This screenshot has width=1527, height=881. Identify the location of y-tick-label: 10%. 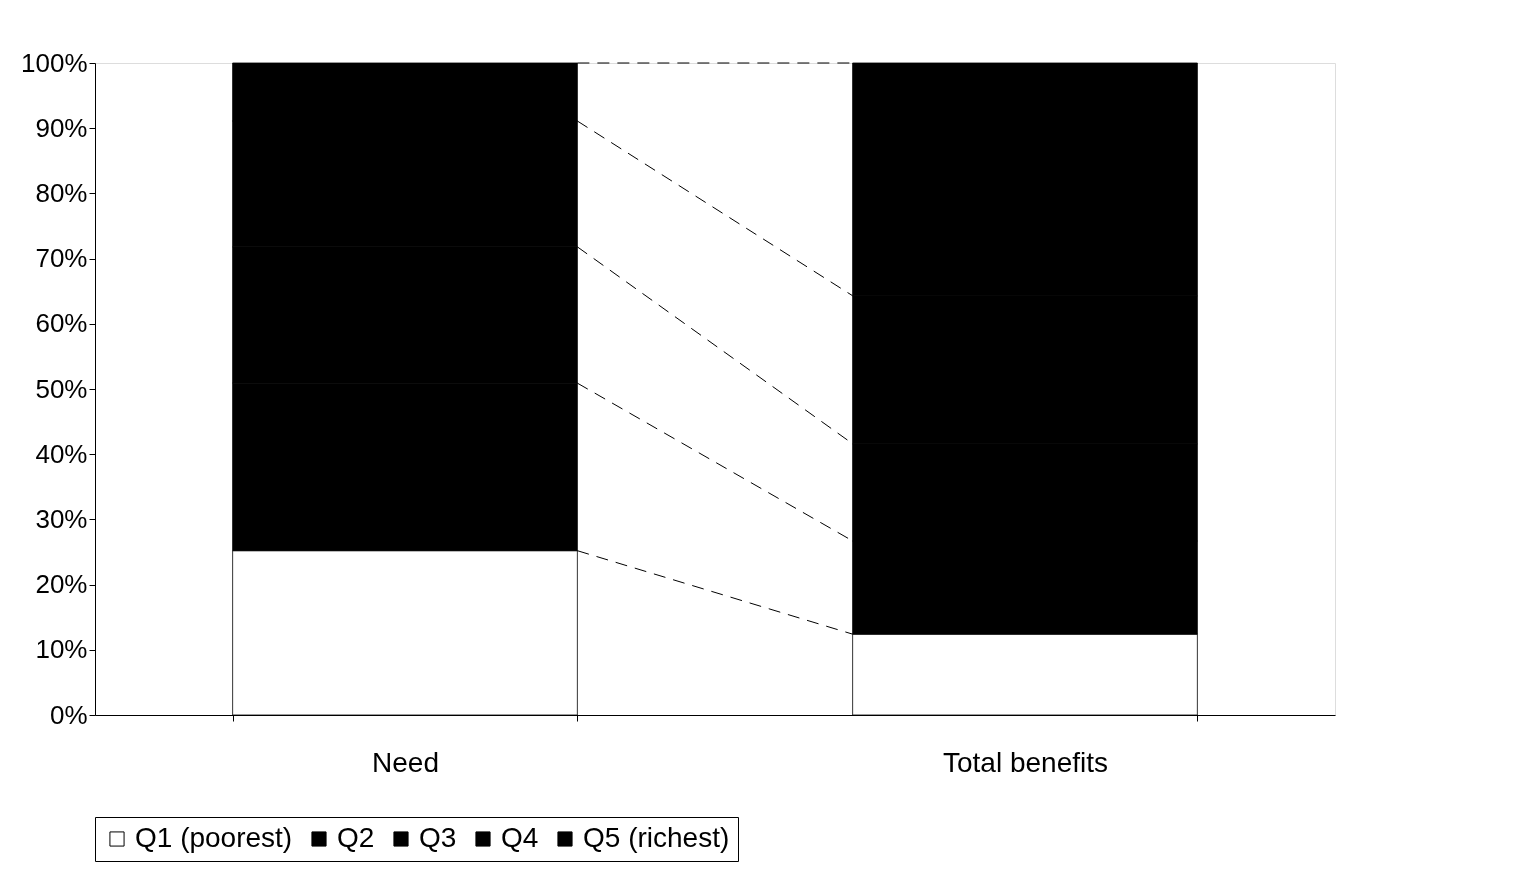
(61, 649).